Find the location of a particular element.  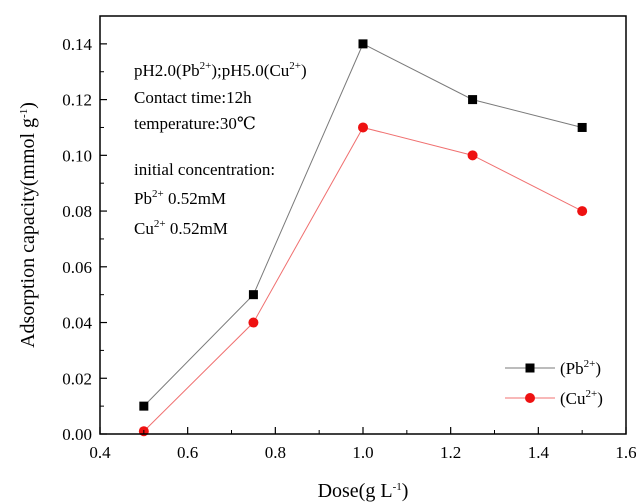

annotation-line4-part: initial concentration: is located at coordinates (204, 169).